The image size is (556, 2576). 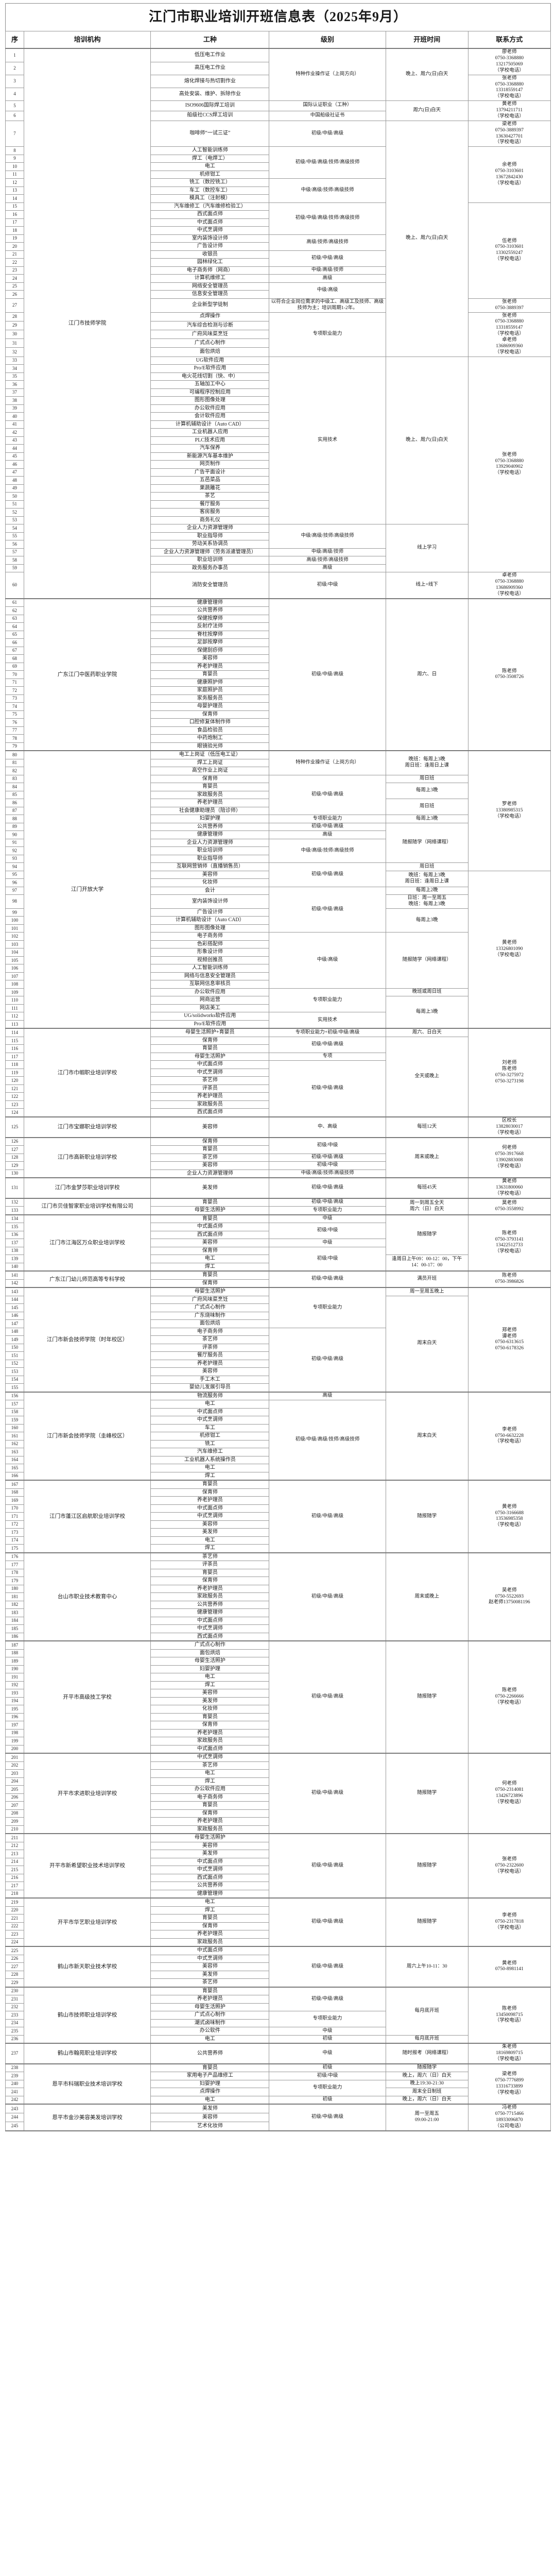 I want to click on job-type: 口腔修复体制作师, so click(x=210, y=722).